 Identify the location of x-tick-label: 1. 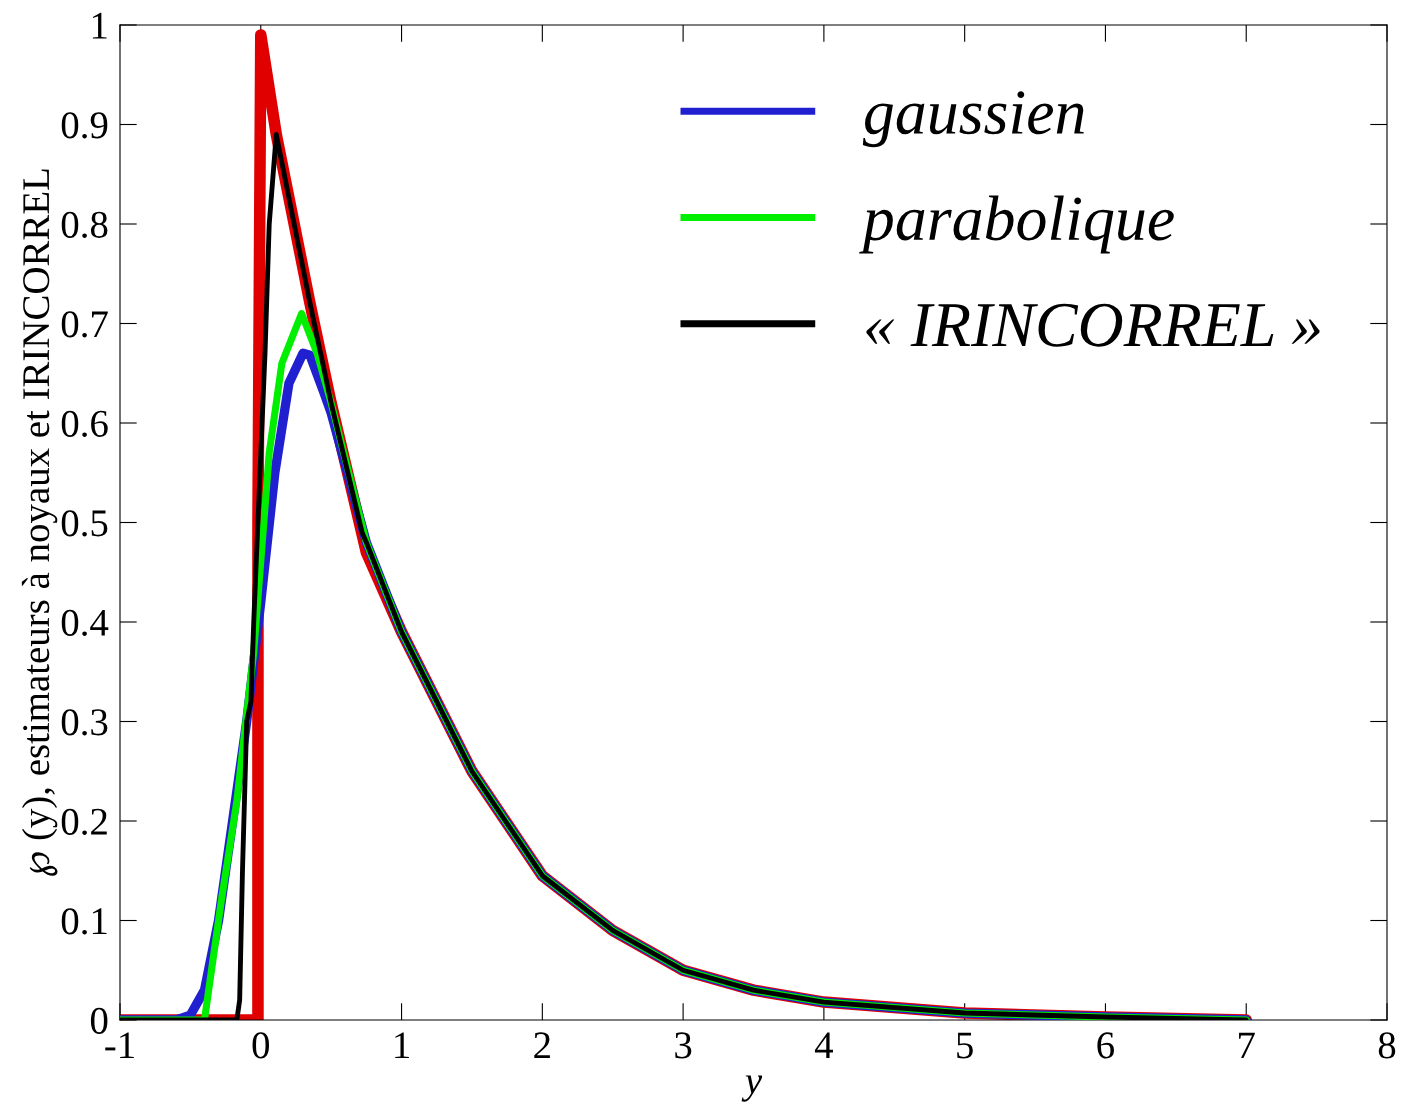
(402, 1045).